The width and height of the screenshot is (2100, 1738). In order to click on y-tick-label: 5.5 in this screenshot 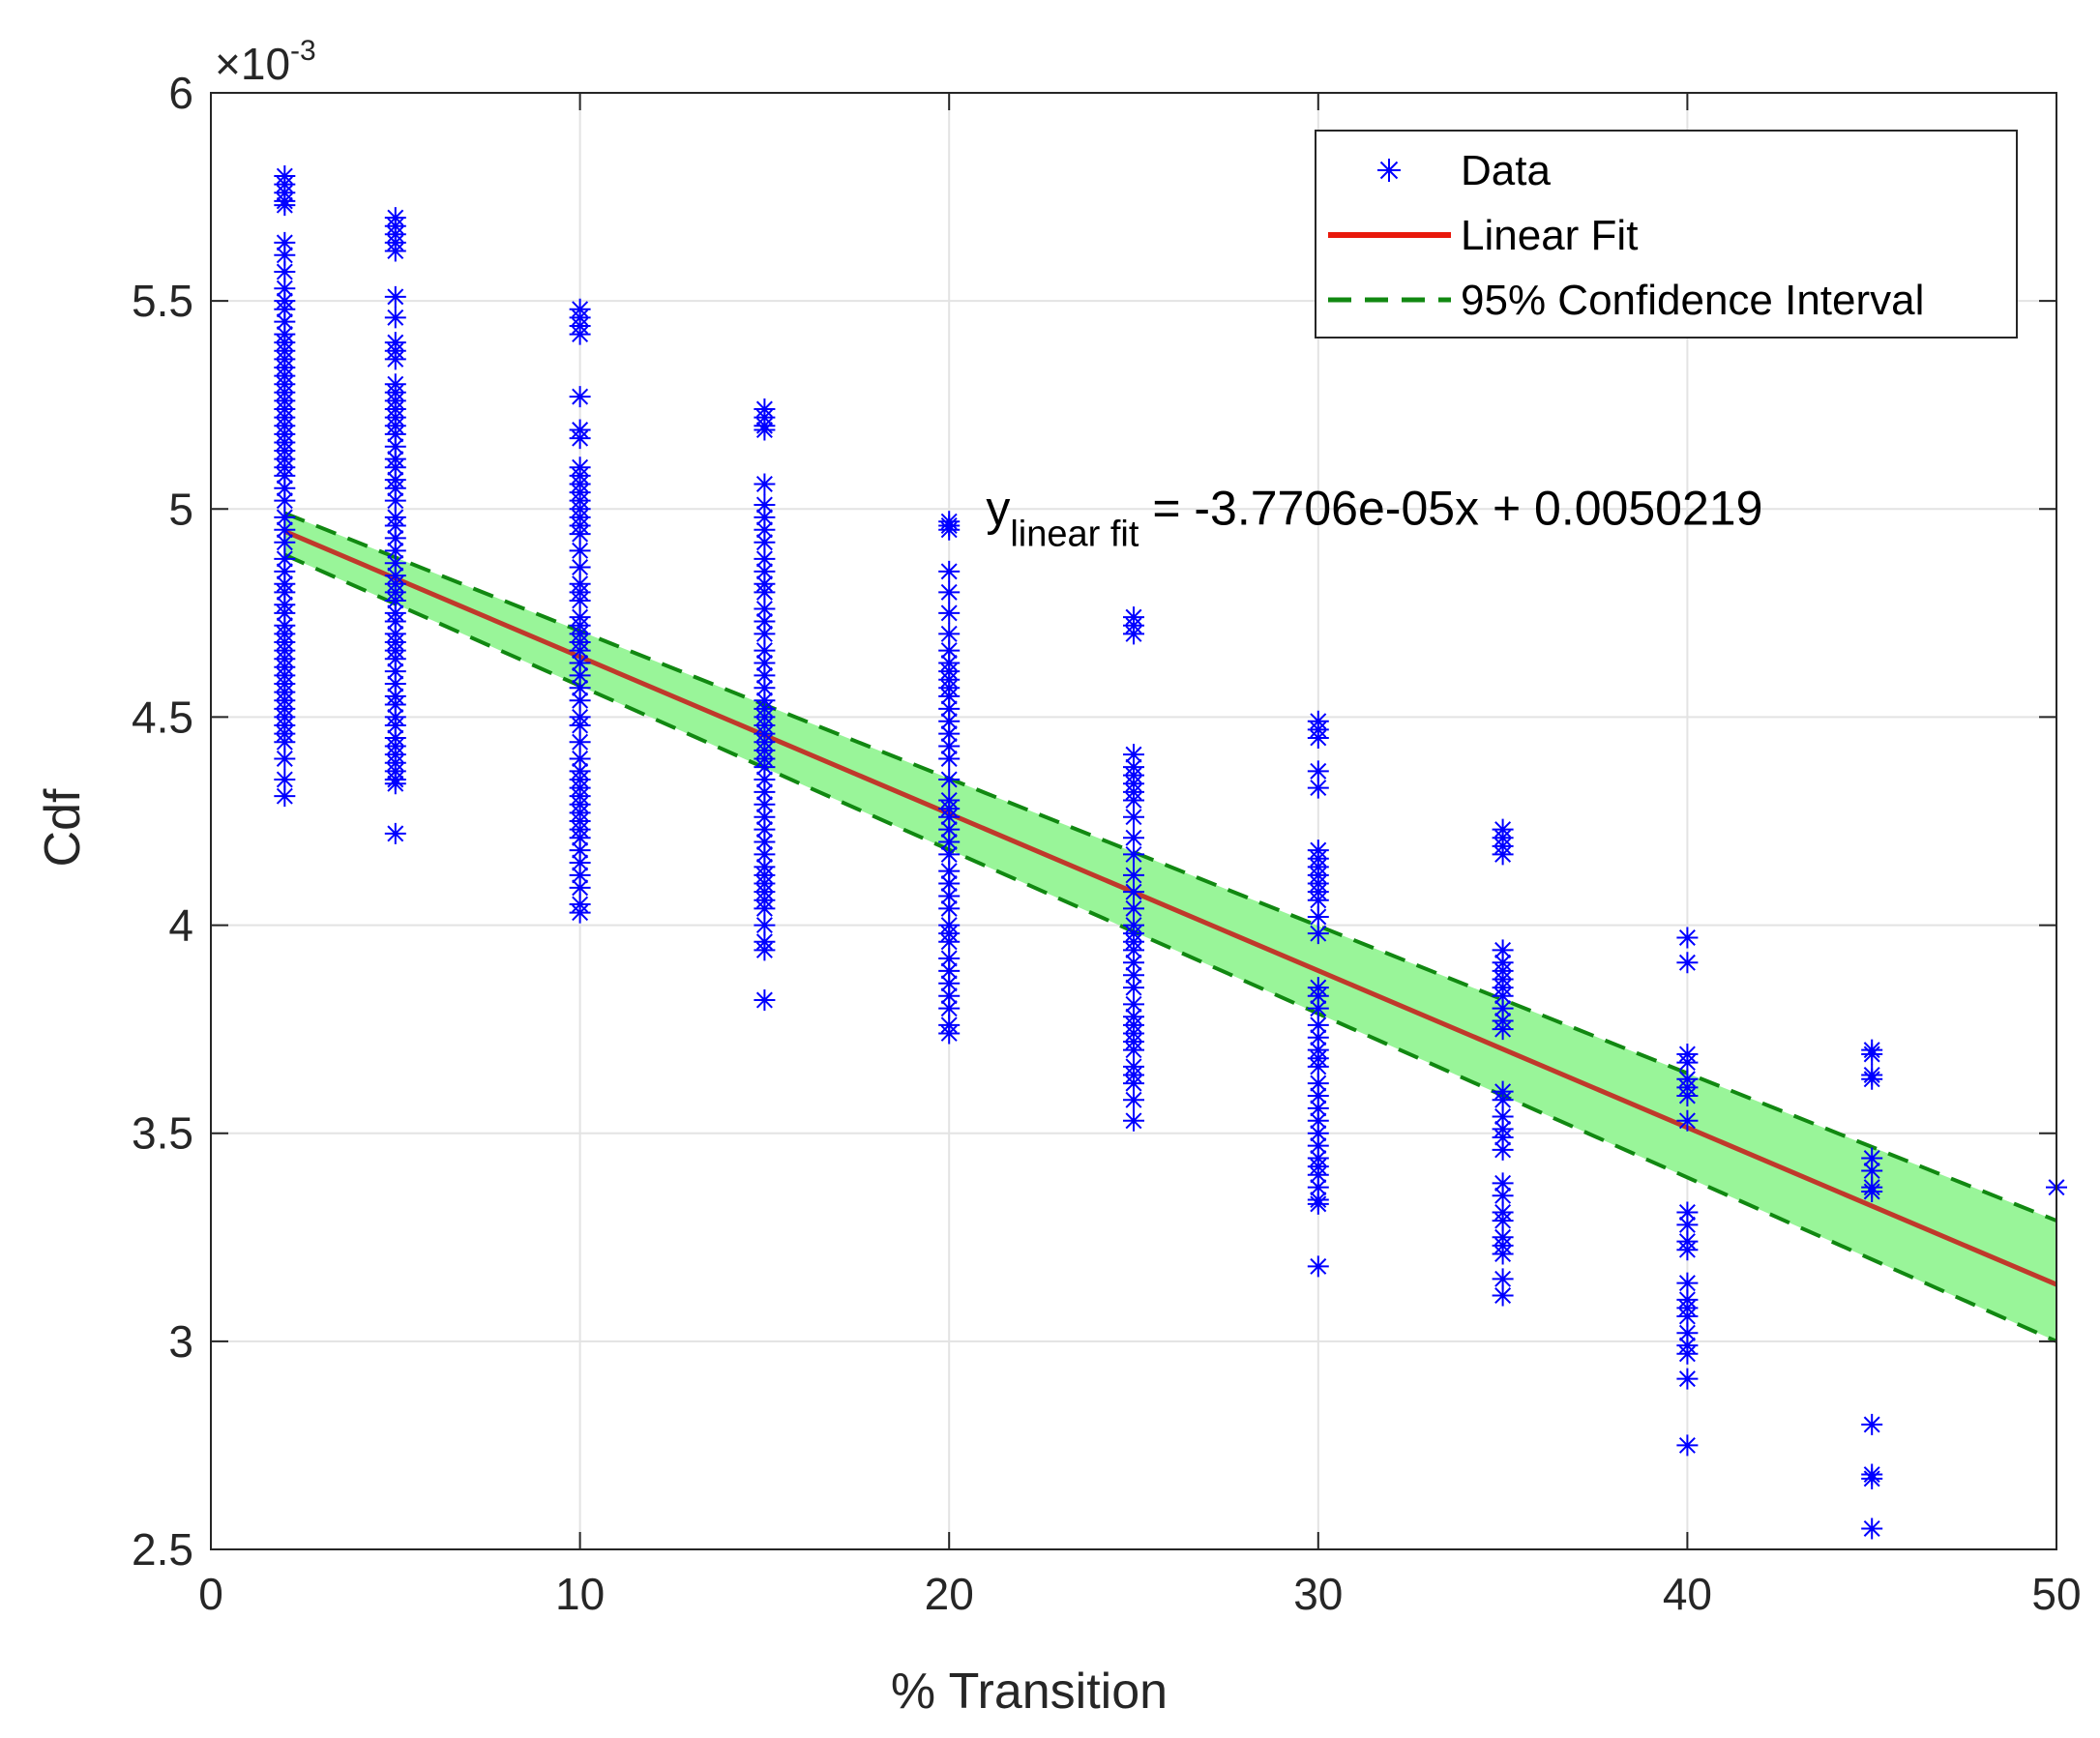, I will do `click(162, 301)`.